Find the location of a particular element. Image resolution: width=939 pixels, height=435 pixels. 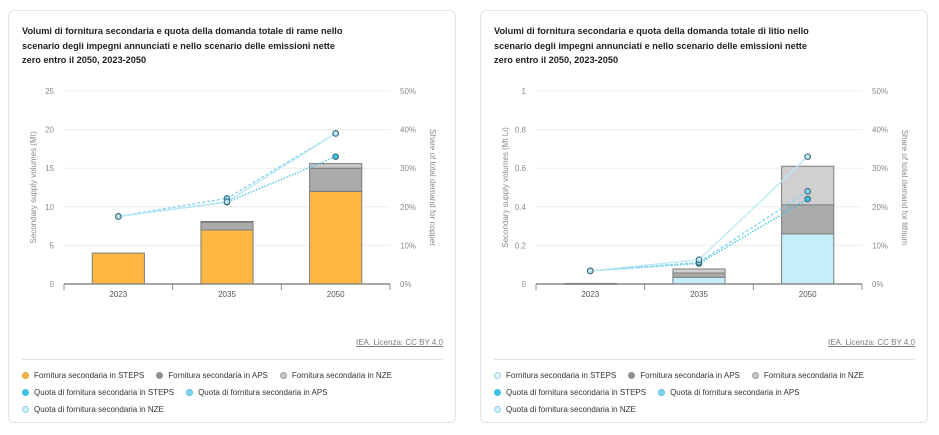

legend-label: Quota di fornitura secondaria in STEPS is located at coordinates (104, 392).